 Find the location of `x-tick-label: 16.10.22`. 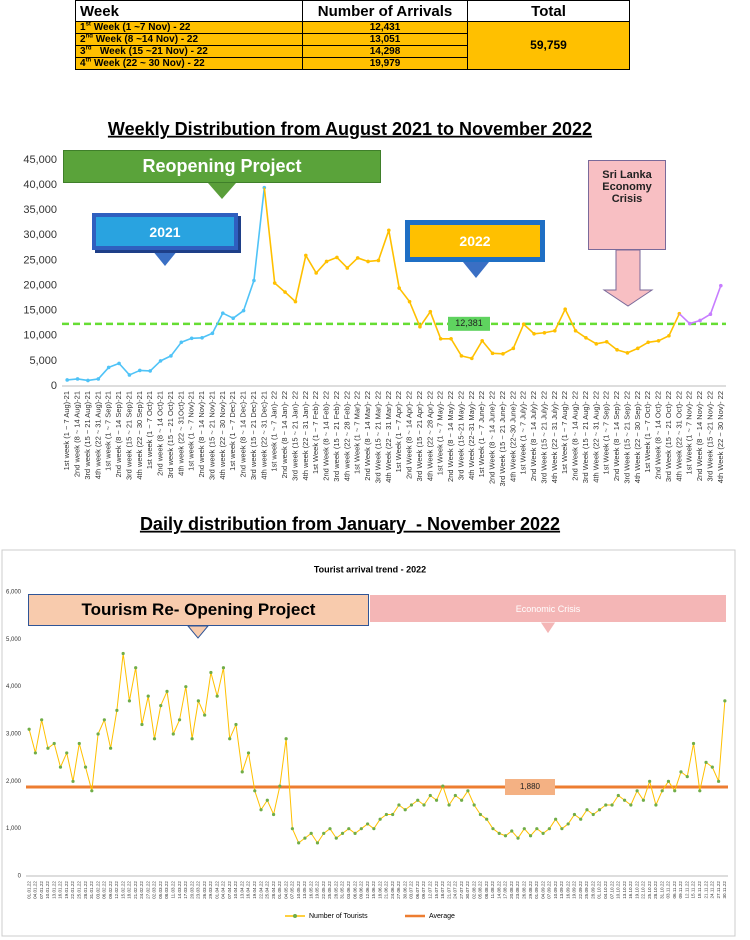

x-tick-label: 16.10.22 is located at coordinates (630, 890).